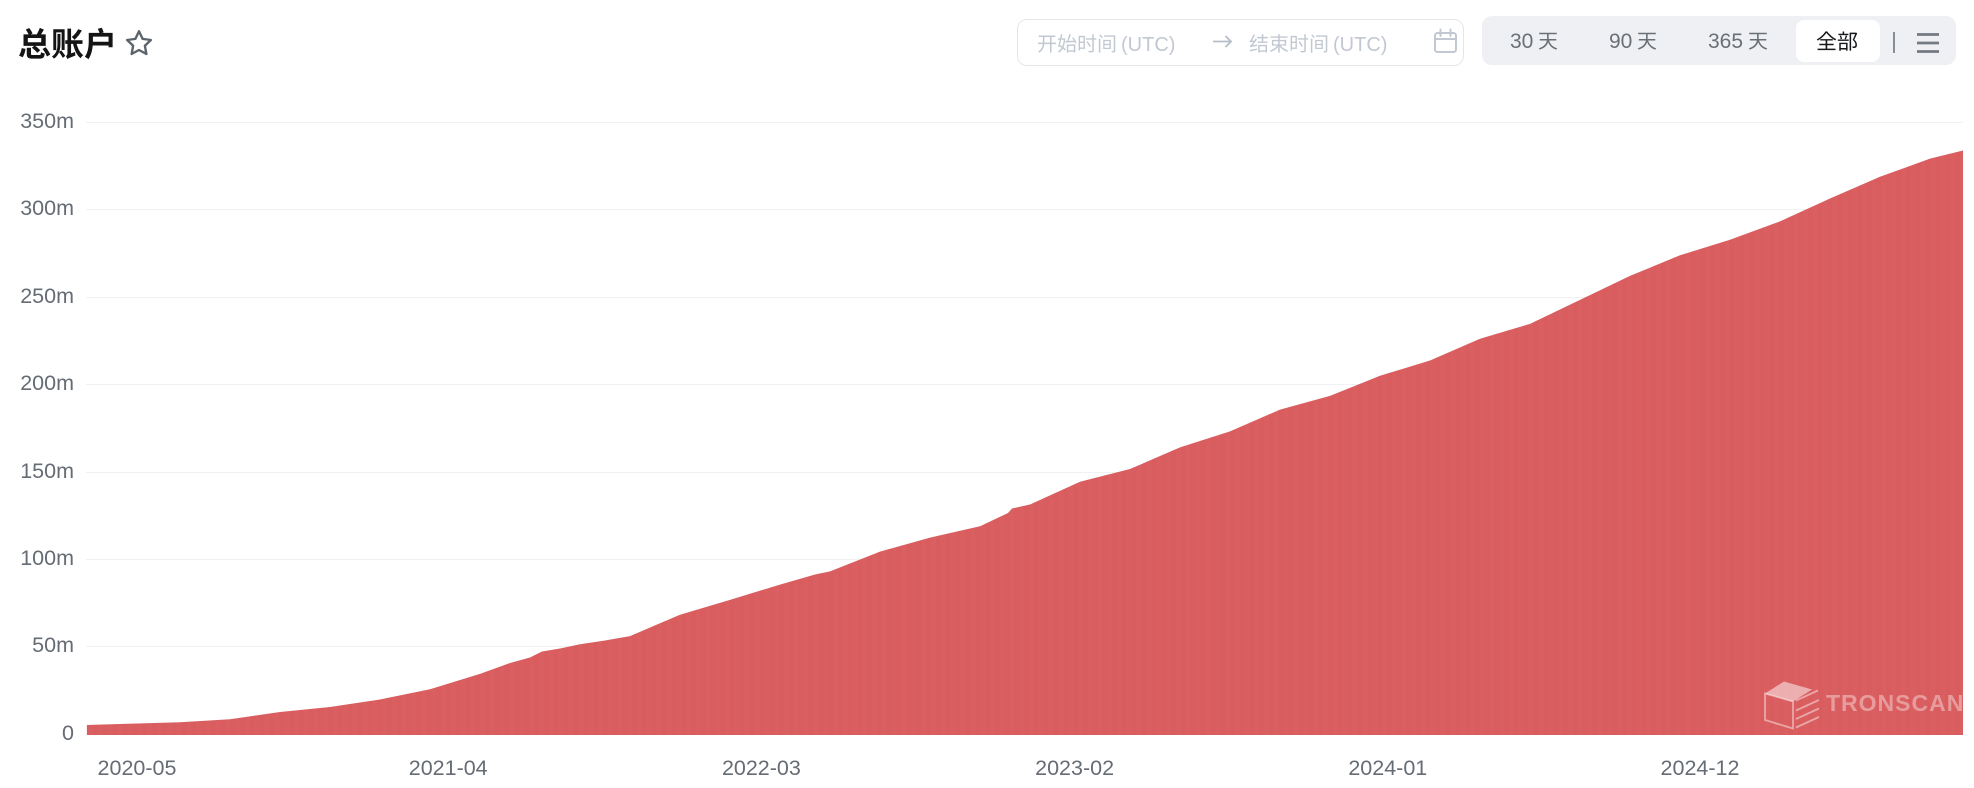  What do you see at coordinates (1521, 41) in the screenshot?
I see `svg-text: 30` at bounding box center [1521, 41].